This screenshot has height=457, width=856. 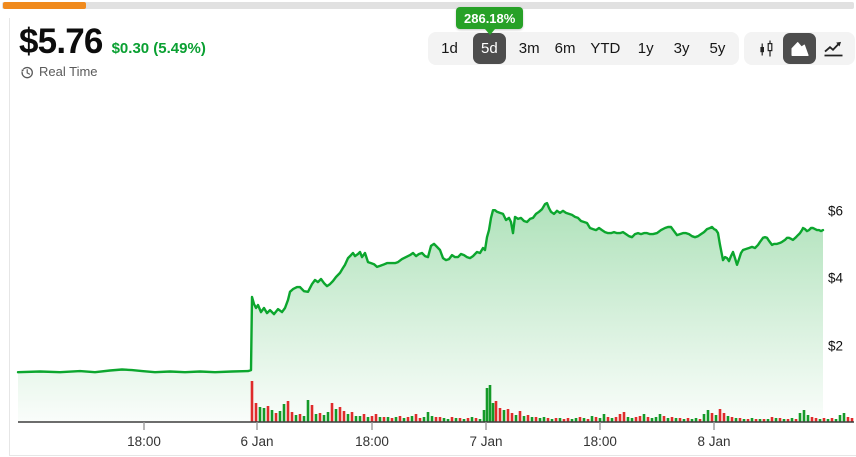 What do you see at coordinates (713, 441) in the screenshot?
I see `x-axis-label: 8 Jan` at bounding box center [713, 441].